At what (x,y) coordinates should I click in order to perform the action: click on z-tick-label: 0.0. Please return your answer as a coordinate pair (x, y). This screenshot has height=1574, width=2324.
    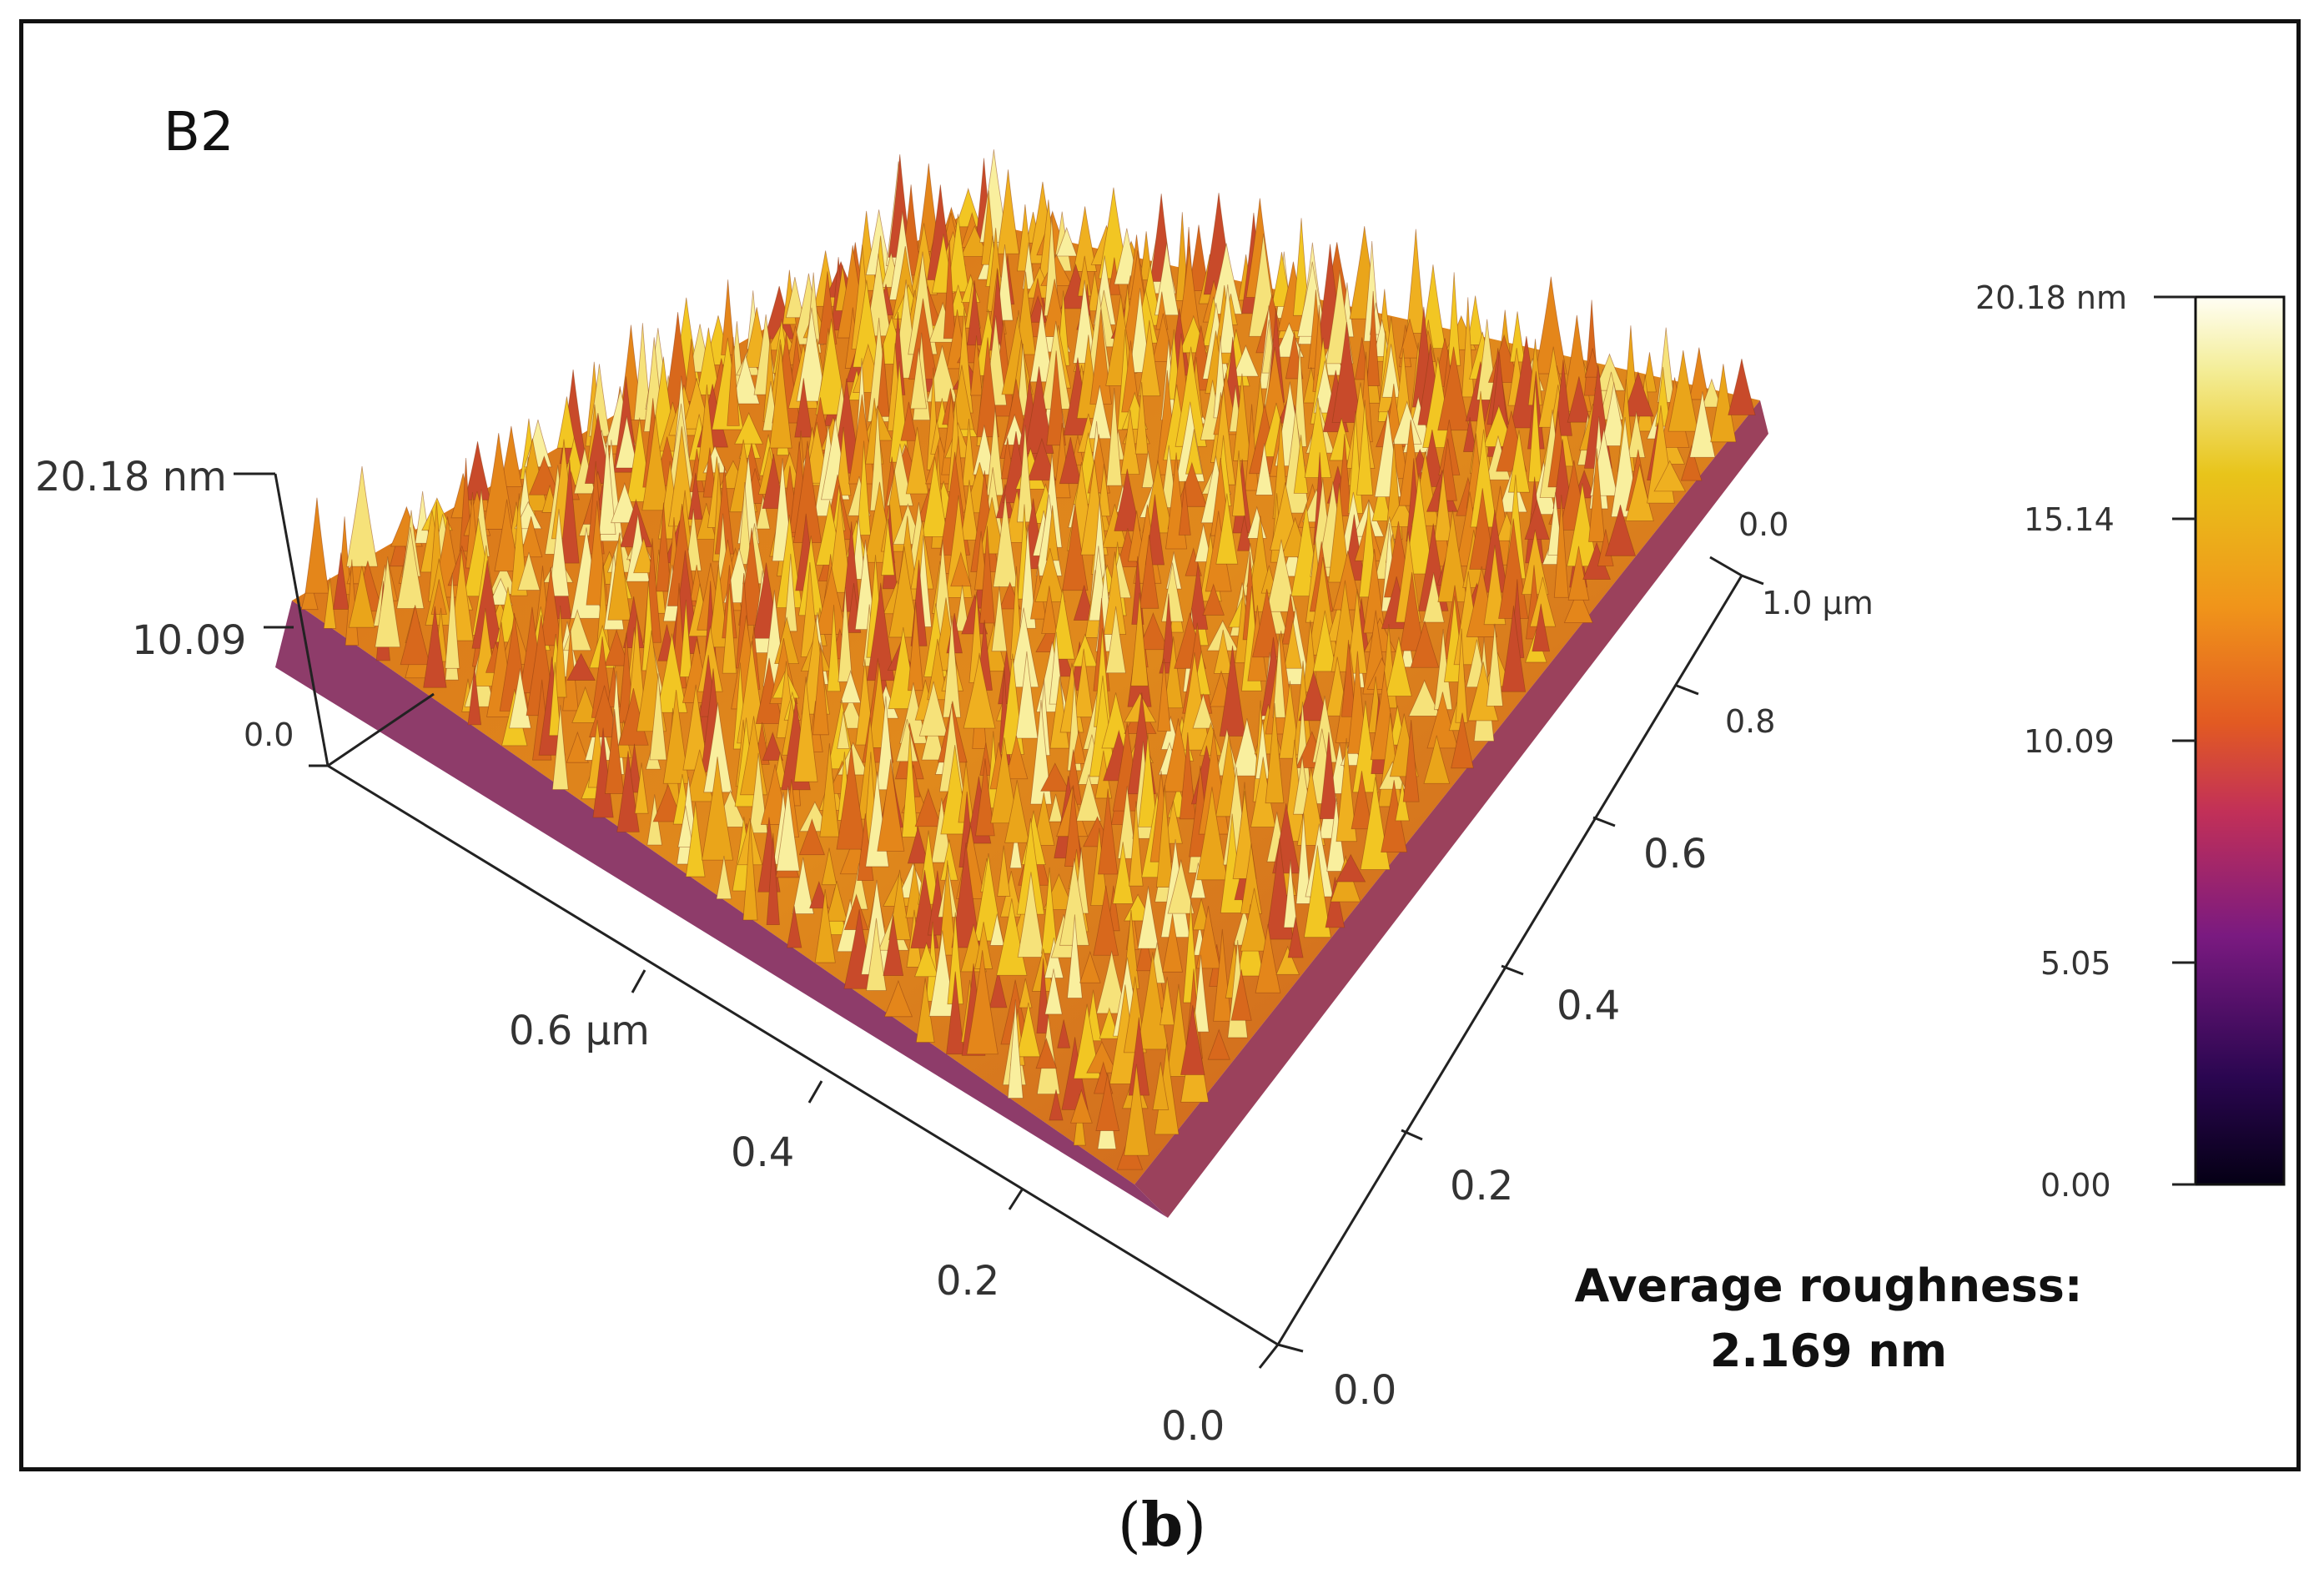
    Looking at the image, I should click on (269, 735).